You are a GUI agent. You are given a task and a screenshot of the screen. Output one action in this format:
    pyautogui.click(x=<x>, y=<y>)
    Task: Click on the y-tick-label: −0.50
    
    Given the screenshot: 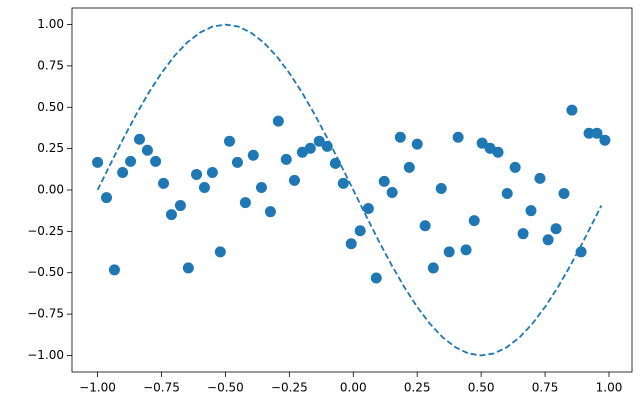 What is the action you would take?
    pyautogui.click(x=45, y=272)
    